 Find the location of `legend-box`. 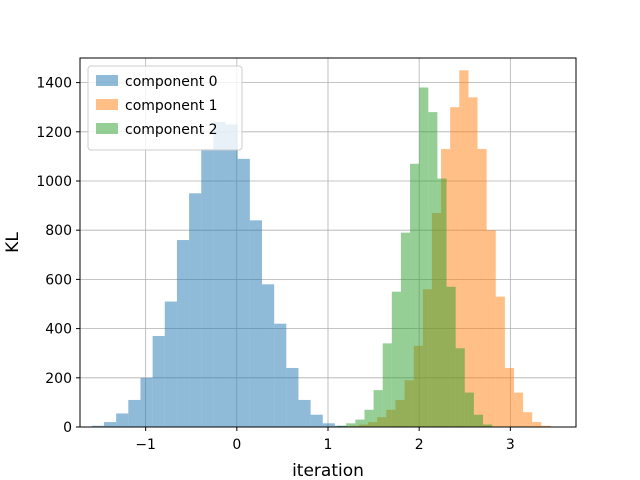

legend-box is located at coordinates (165, 108).